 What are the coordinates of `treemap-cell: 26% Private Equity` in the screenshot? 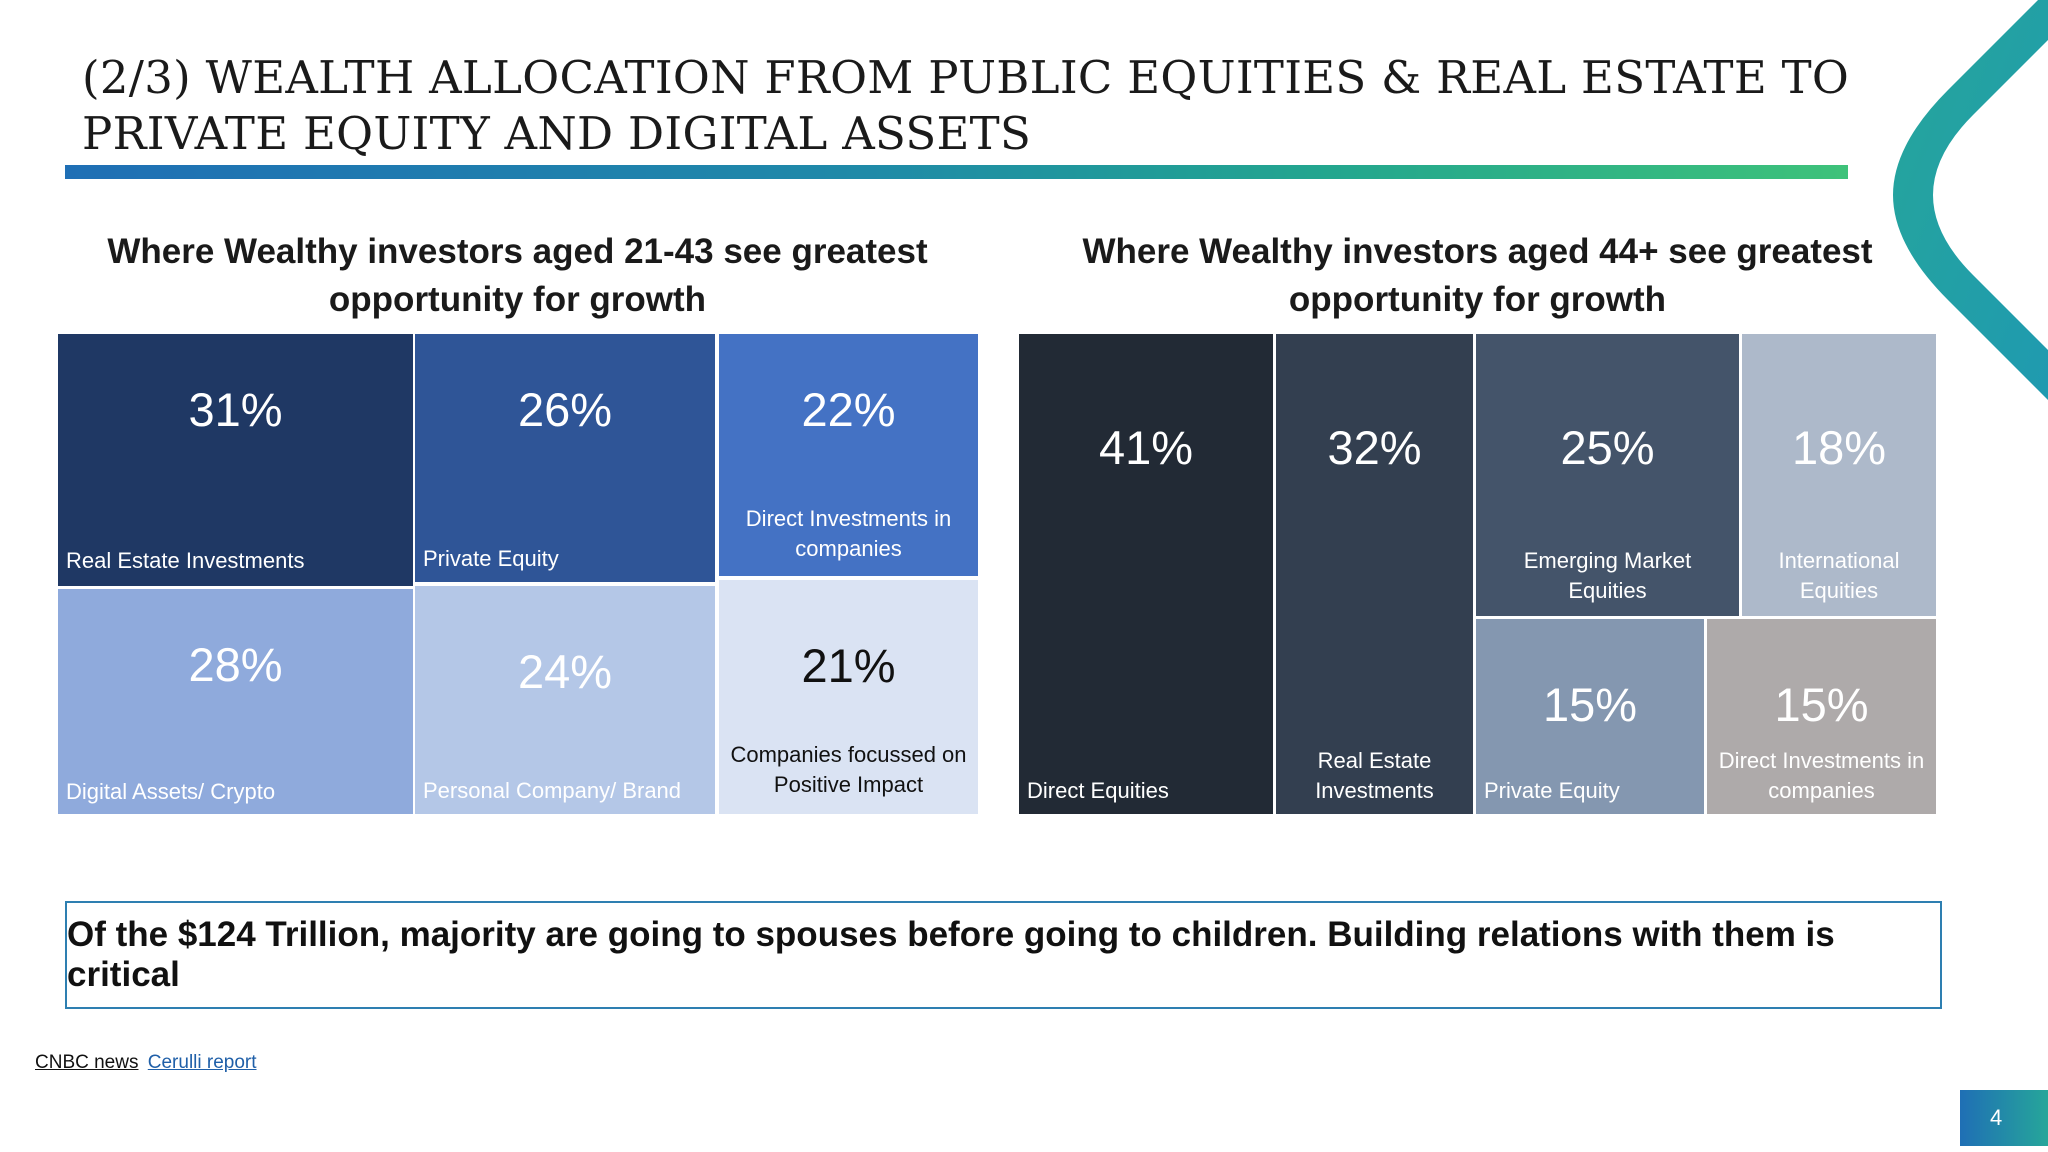 It's located at (565, 458).